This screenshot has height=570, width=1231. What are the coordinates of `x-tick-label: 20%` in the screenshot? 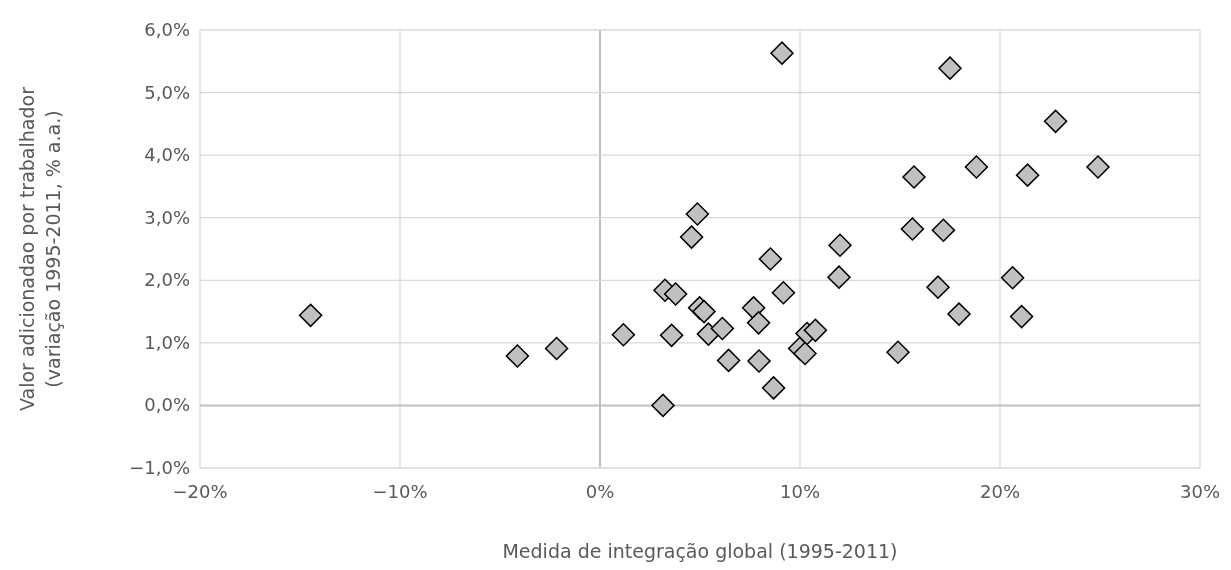 It's located at (1000, 491).